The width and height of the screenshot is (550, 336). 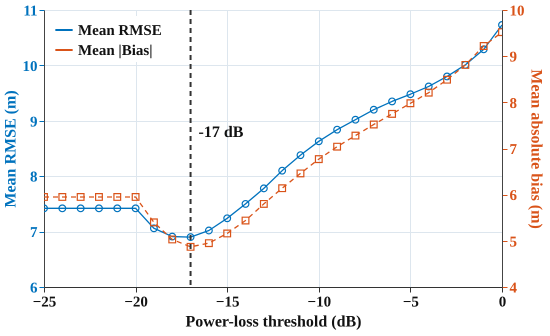 I want to click on y2-tick-label: 5, so click(x=513, y=242).